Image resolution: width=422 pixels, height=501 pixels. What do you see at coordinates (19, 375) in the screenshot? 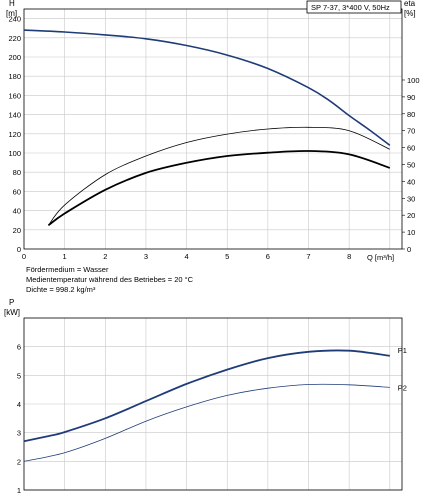
I see `power-tick-label: 5` at bounding box center [19, 375].